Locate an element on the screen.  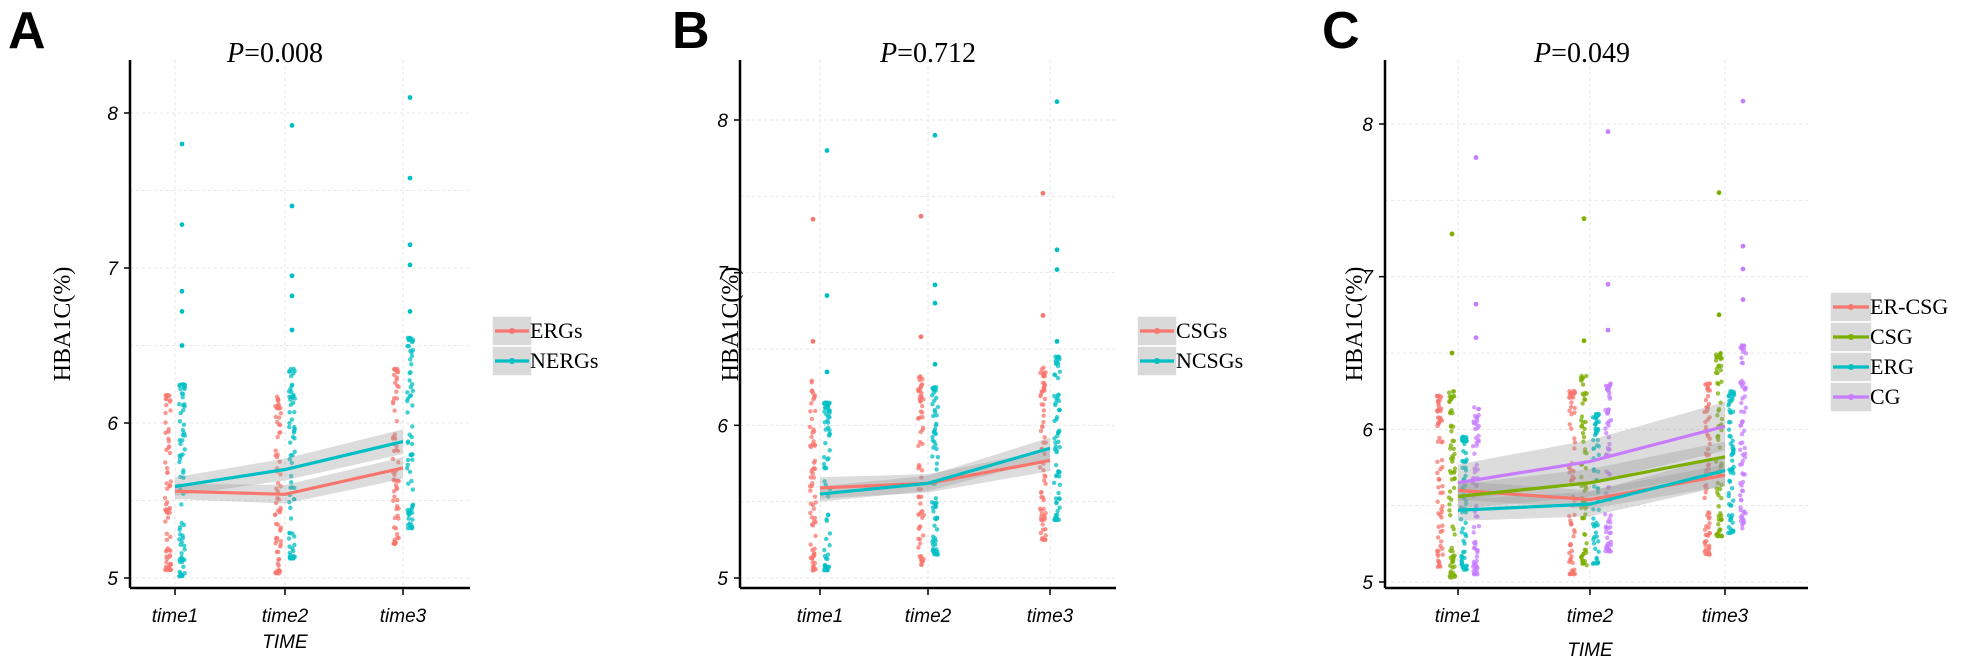
ci-ribbon-erg is located at coordinates (1591, 488).